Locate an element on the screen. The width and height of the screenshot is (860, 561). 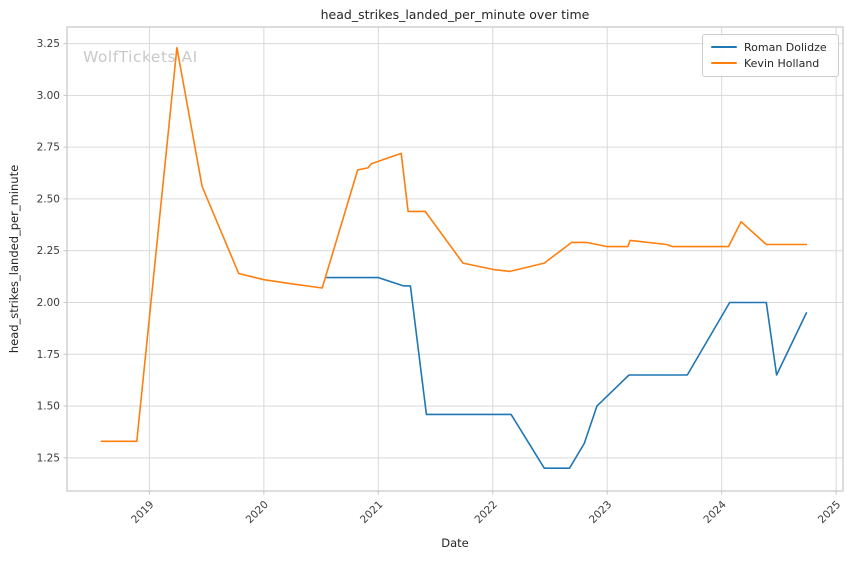
y-tick-label: 1.75 is located at coordinates (48, 355).